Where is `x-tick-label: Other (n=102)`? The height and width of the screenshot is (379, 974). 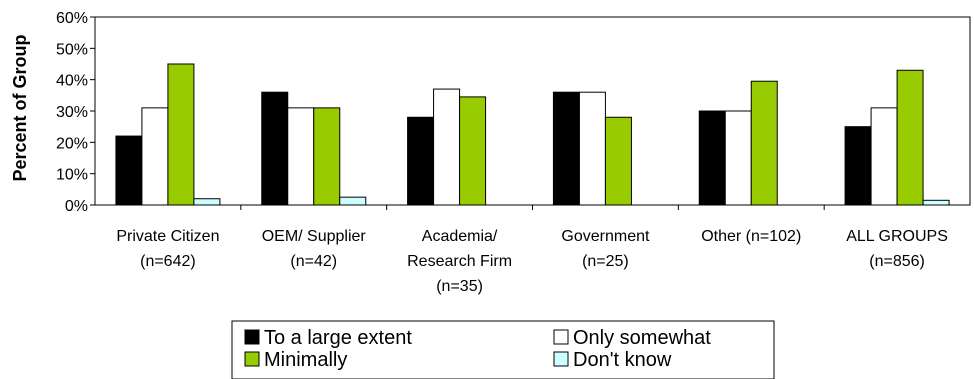
x-tick-label: Other (n=102) is located at coordinates (751, 236).